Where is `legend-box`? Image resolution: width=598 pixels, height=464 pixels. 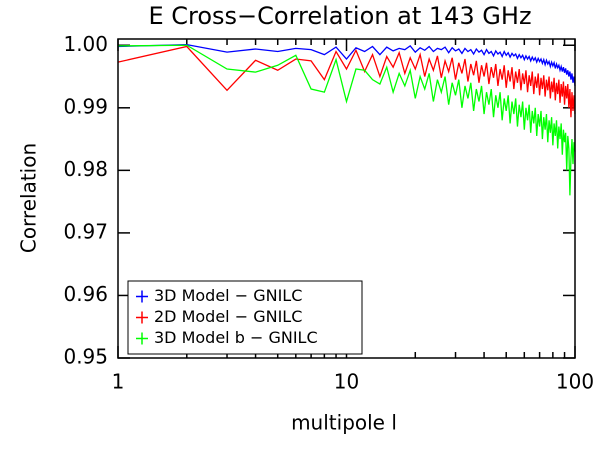 legend-box is located at coordinates (245, 317).